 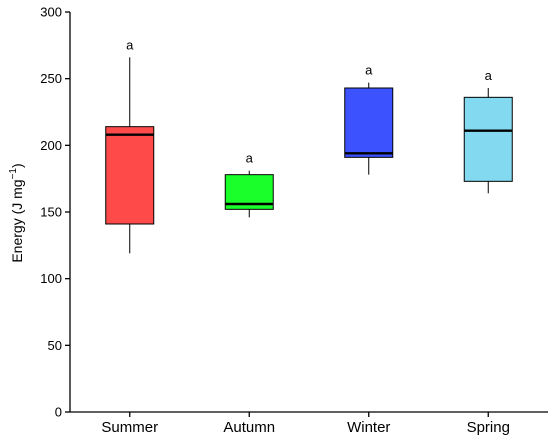 What do you see at coordinates (58, 412) in the screenshot?
I see `y-tick-label: 0` at bounding box center [58, 412].